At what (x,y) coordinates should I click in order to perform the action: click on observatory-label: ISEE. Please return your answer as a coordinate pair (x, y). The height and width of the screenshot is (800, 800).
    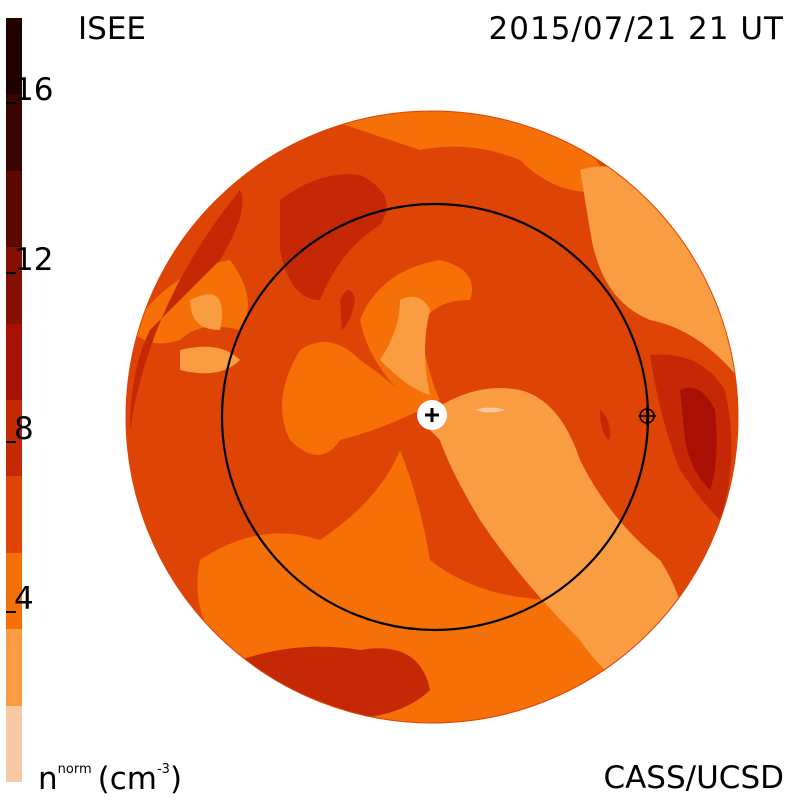
    Looking at the image, I should click on (112, 29).